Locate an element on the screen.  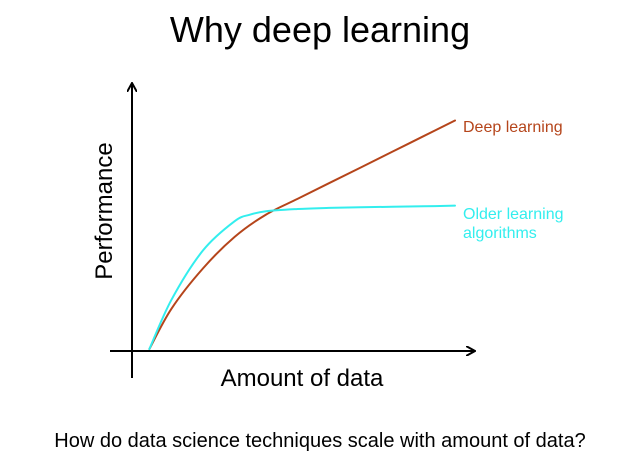
series-label-older-algorithms: Older learning algorithms is located at coordinates (513, 224).